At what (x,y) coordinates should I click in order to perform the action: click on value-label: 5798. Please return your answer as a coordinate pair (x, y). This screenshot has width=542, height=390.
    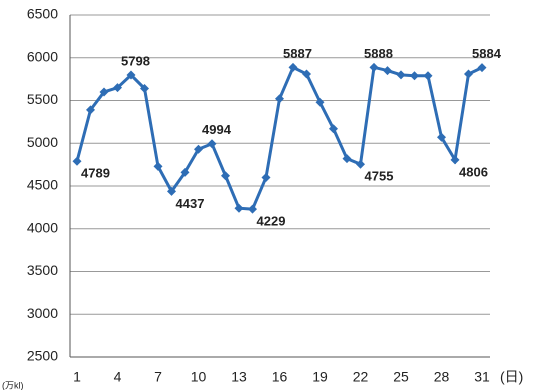
    Looking at the image, I should click on (135, 60).